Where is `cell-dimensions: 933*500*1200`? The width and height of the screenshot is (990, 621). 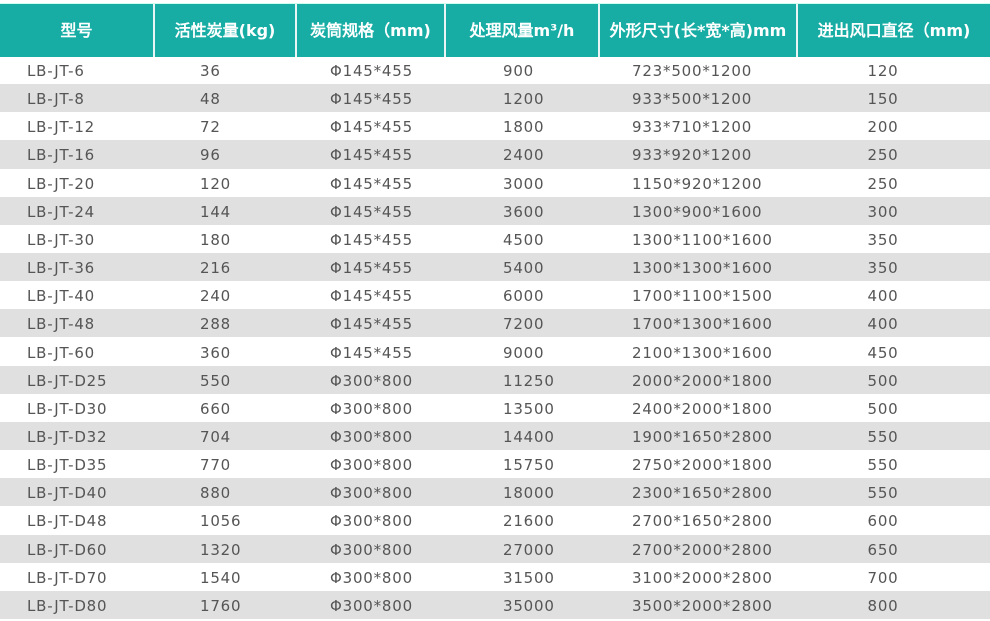 cell-dimensions: 933*500*1200 is located at coordinates (692, 99).